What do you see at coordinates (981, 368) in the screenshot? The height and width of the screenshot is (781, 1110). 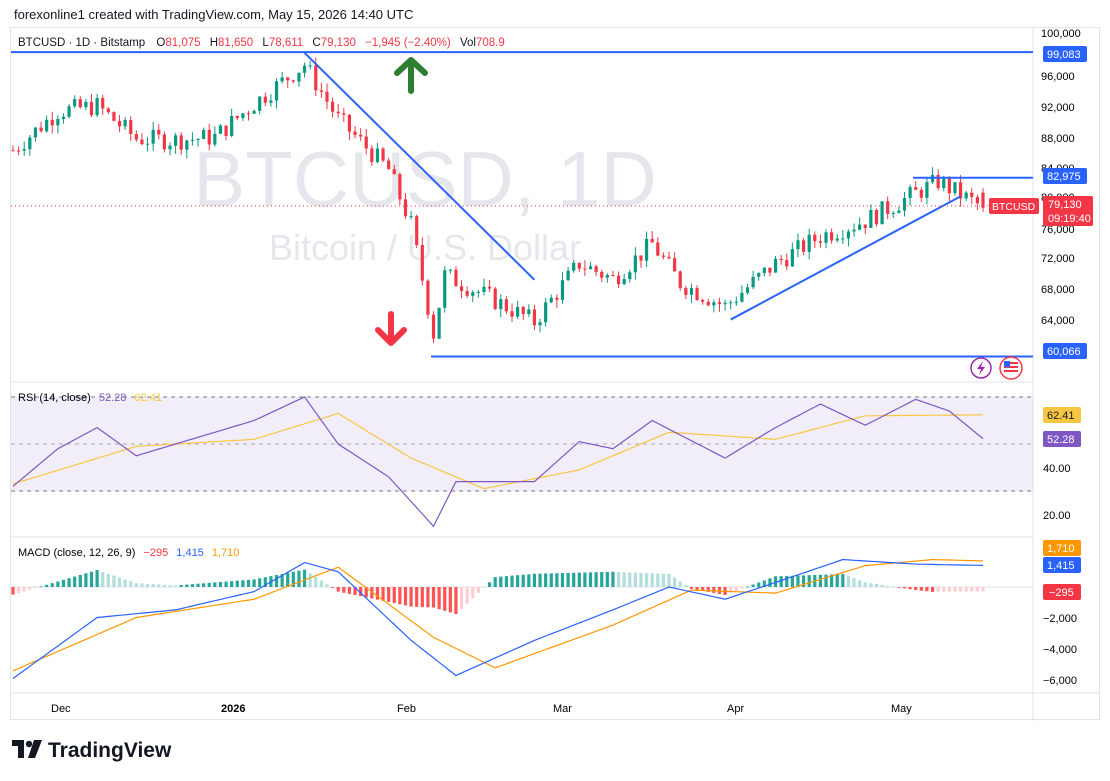 I see `lightning-event-icon` at bounding box center [981, 368].